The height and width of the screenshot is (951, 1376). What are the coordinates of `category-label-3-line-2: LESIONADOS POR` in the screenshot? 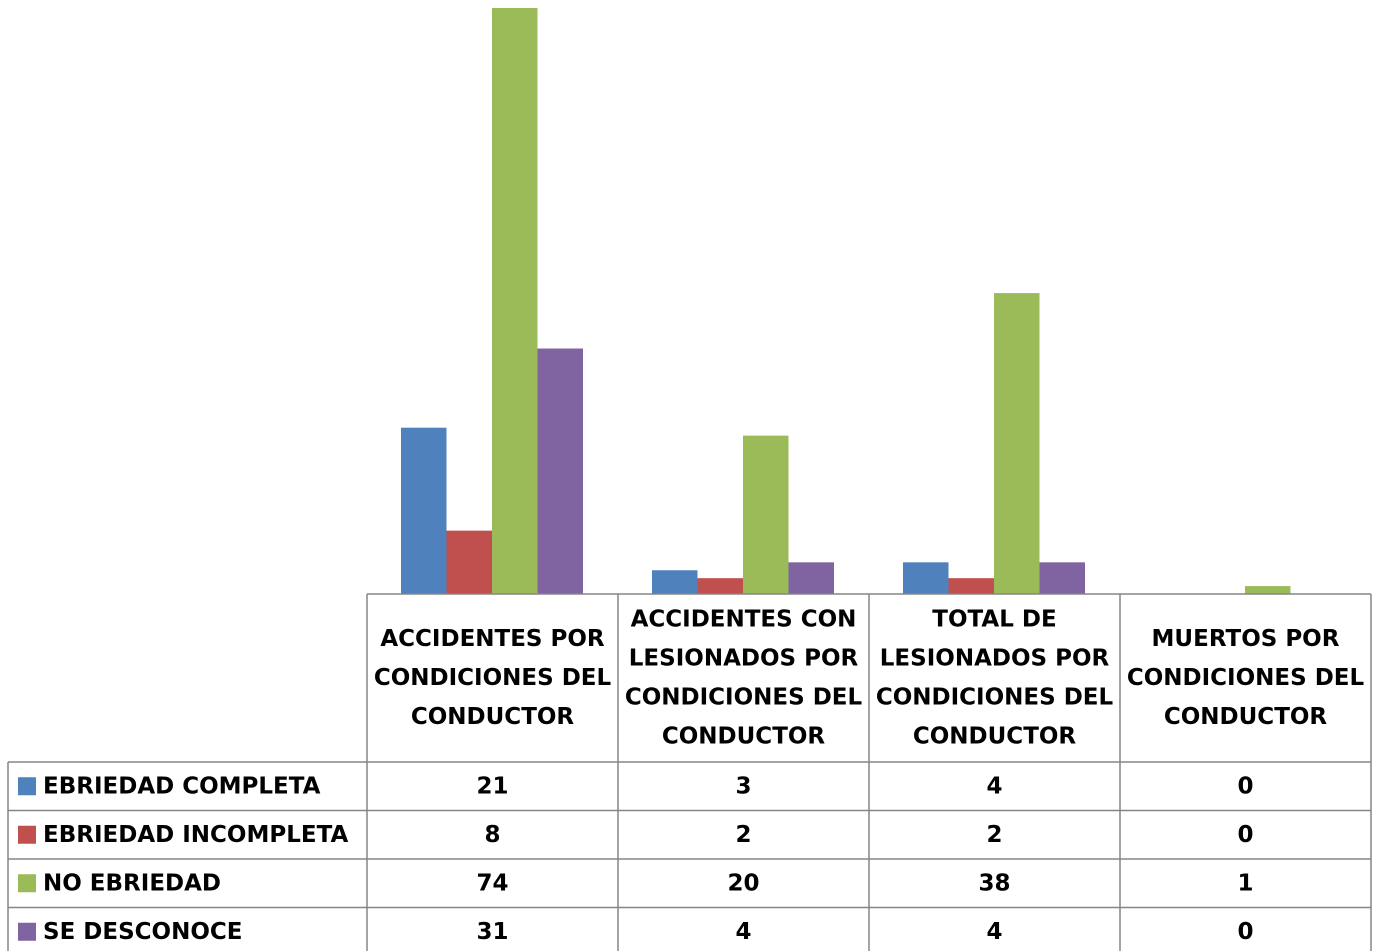 It's located at (995, 659).